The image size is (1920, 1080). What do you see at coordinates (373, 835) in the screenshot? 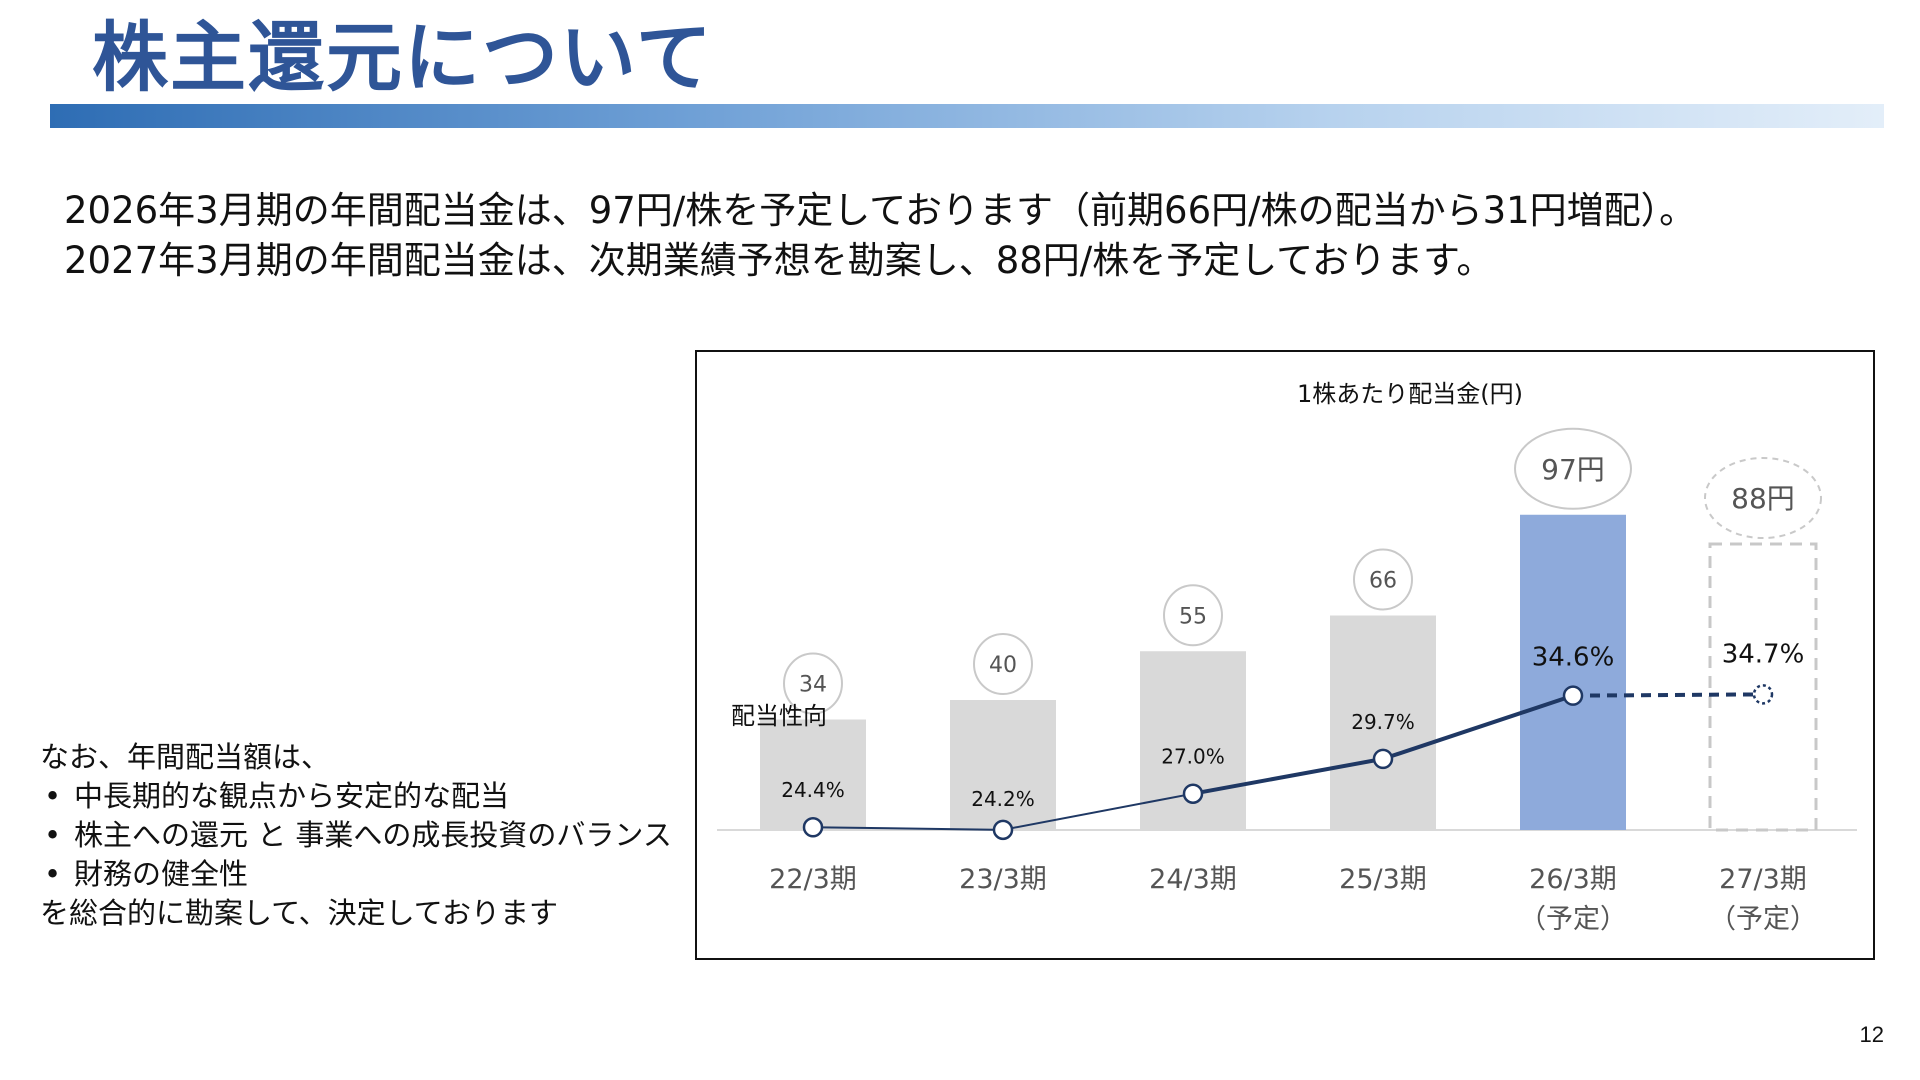
I see `note-bullet-text: 株主への還元 と 事業への成長投資のバランス` at bounding box center [373, 835].